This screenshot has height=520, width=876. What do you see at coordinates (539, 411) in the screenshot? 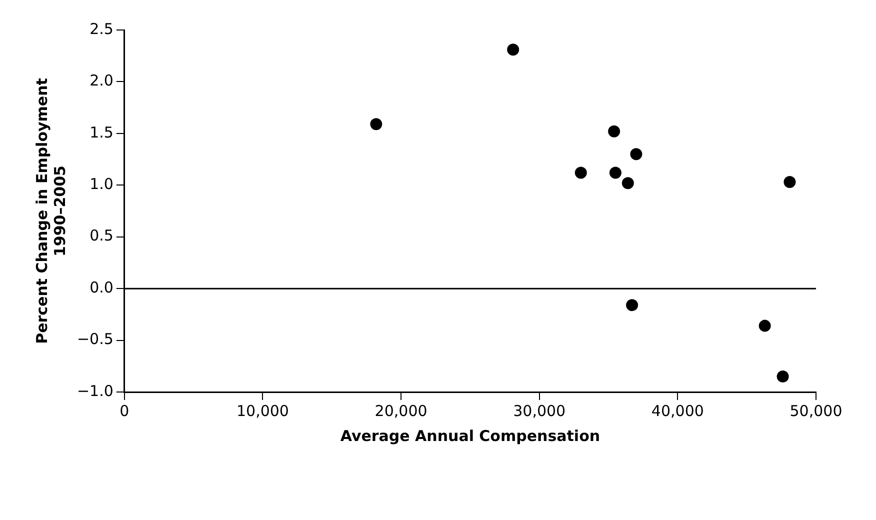
I see `x-tick-label: 30,000` at bounding box center [539, 411].